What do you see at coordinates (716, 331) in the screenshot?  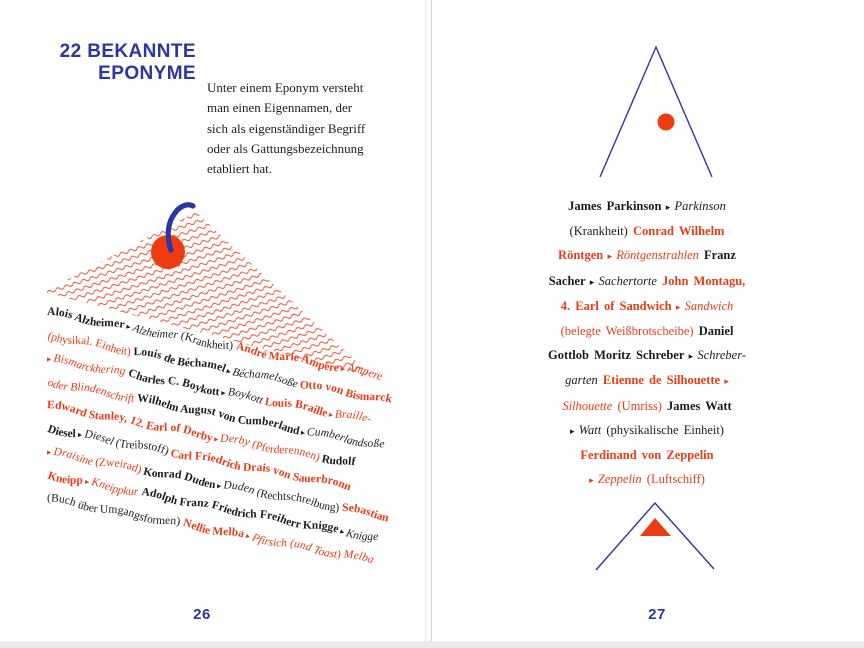 I see `text-segment: Daniel` at bounding box center [716, 331].